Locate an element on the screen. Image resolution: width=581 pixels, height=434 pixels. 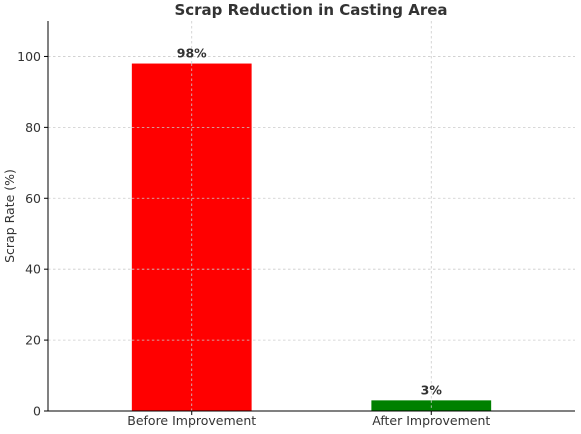
x-tick-label: After Improvement is located at coordinates (431, 420).